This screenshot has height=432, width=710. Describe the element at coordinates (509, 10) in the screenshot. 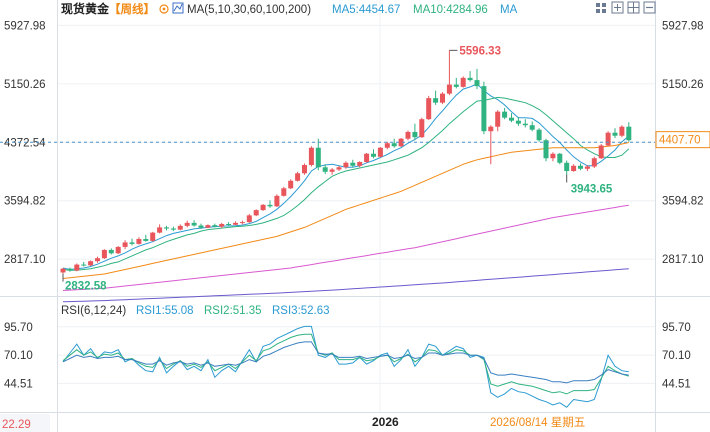

I see `ma-more-value: MA` at that location.